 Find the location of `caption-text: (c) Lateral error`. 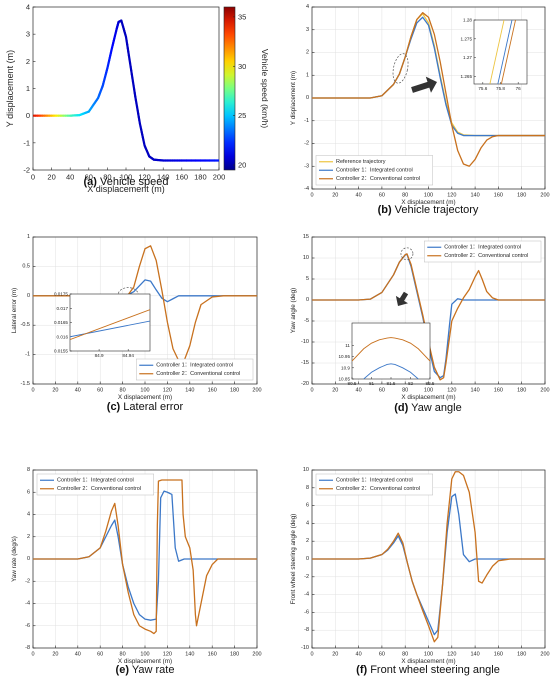

caption-text: (c) Lateral error is located at coordinates (145, 407).